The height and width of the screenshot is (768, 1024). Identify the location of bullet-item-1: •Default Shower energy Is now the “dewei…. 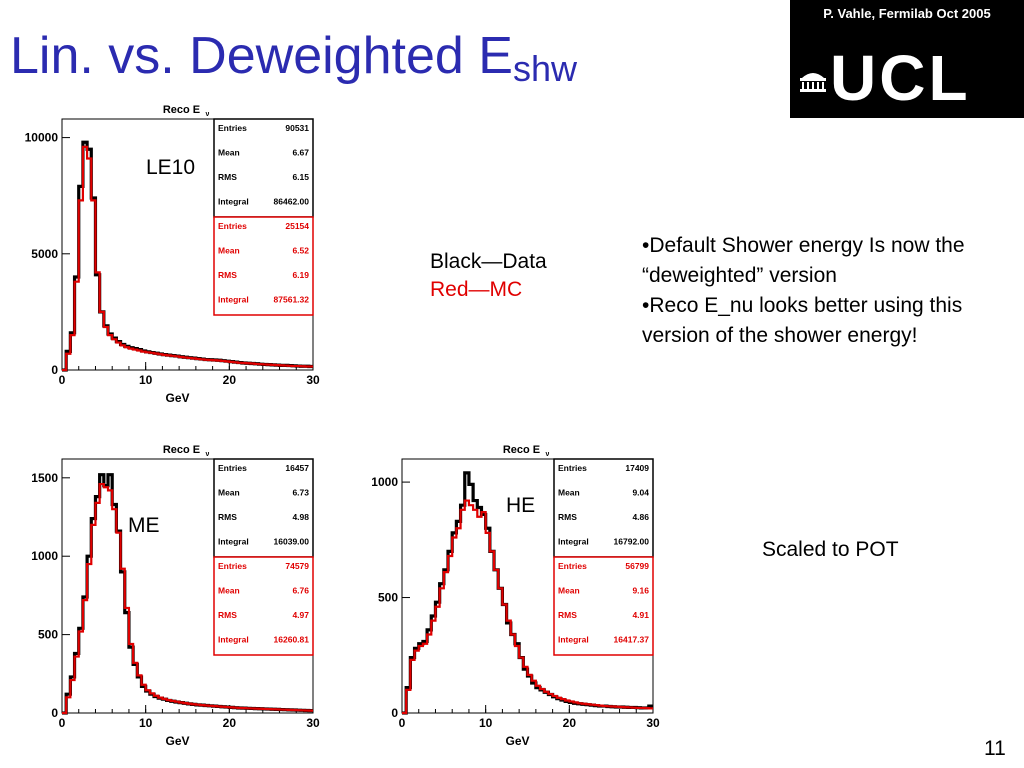
(803, 260).